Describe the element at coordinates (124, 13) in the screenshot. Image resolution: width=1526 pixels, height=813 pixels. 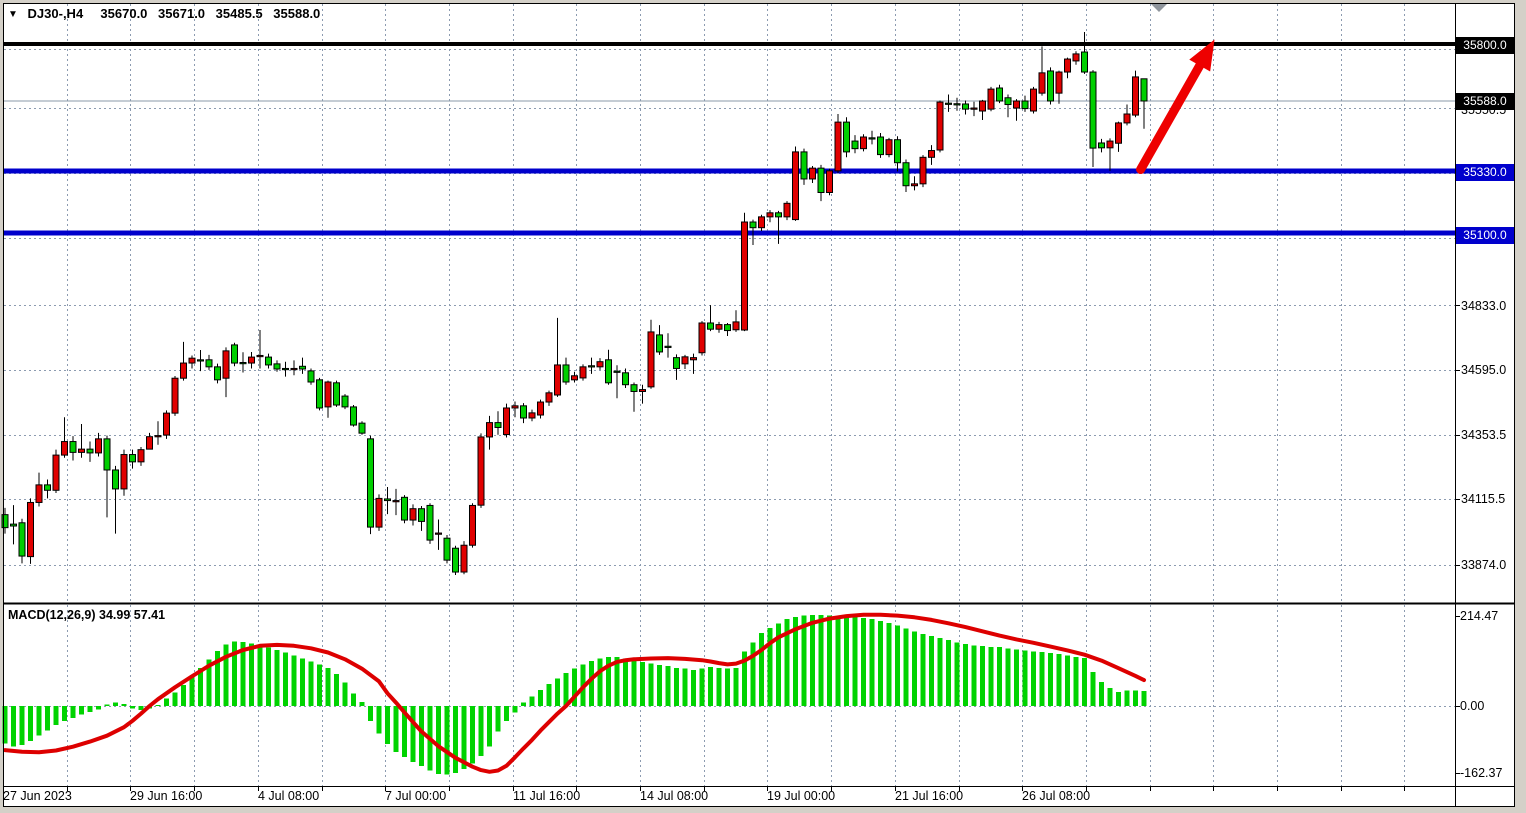
I see `ohlc-open: 35670.0` at that location.